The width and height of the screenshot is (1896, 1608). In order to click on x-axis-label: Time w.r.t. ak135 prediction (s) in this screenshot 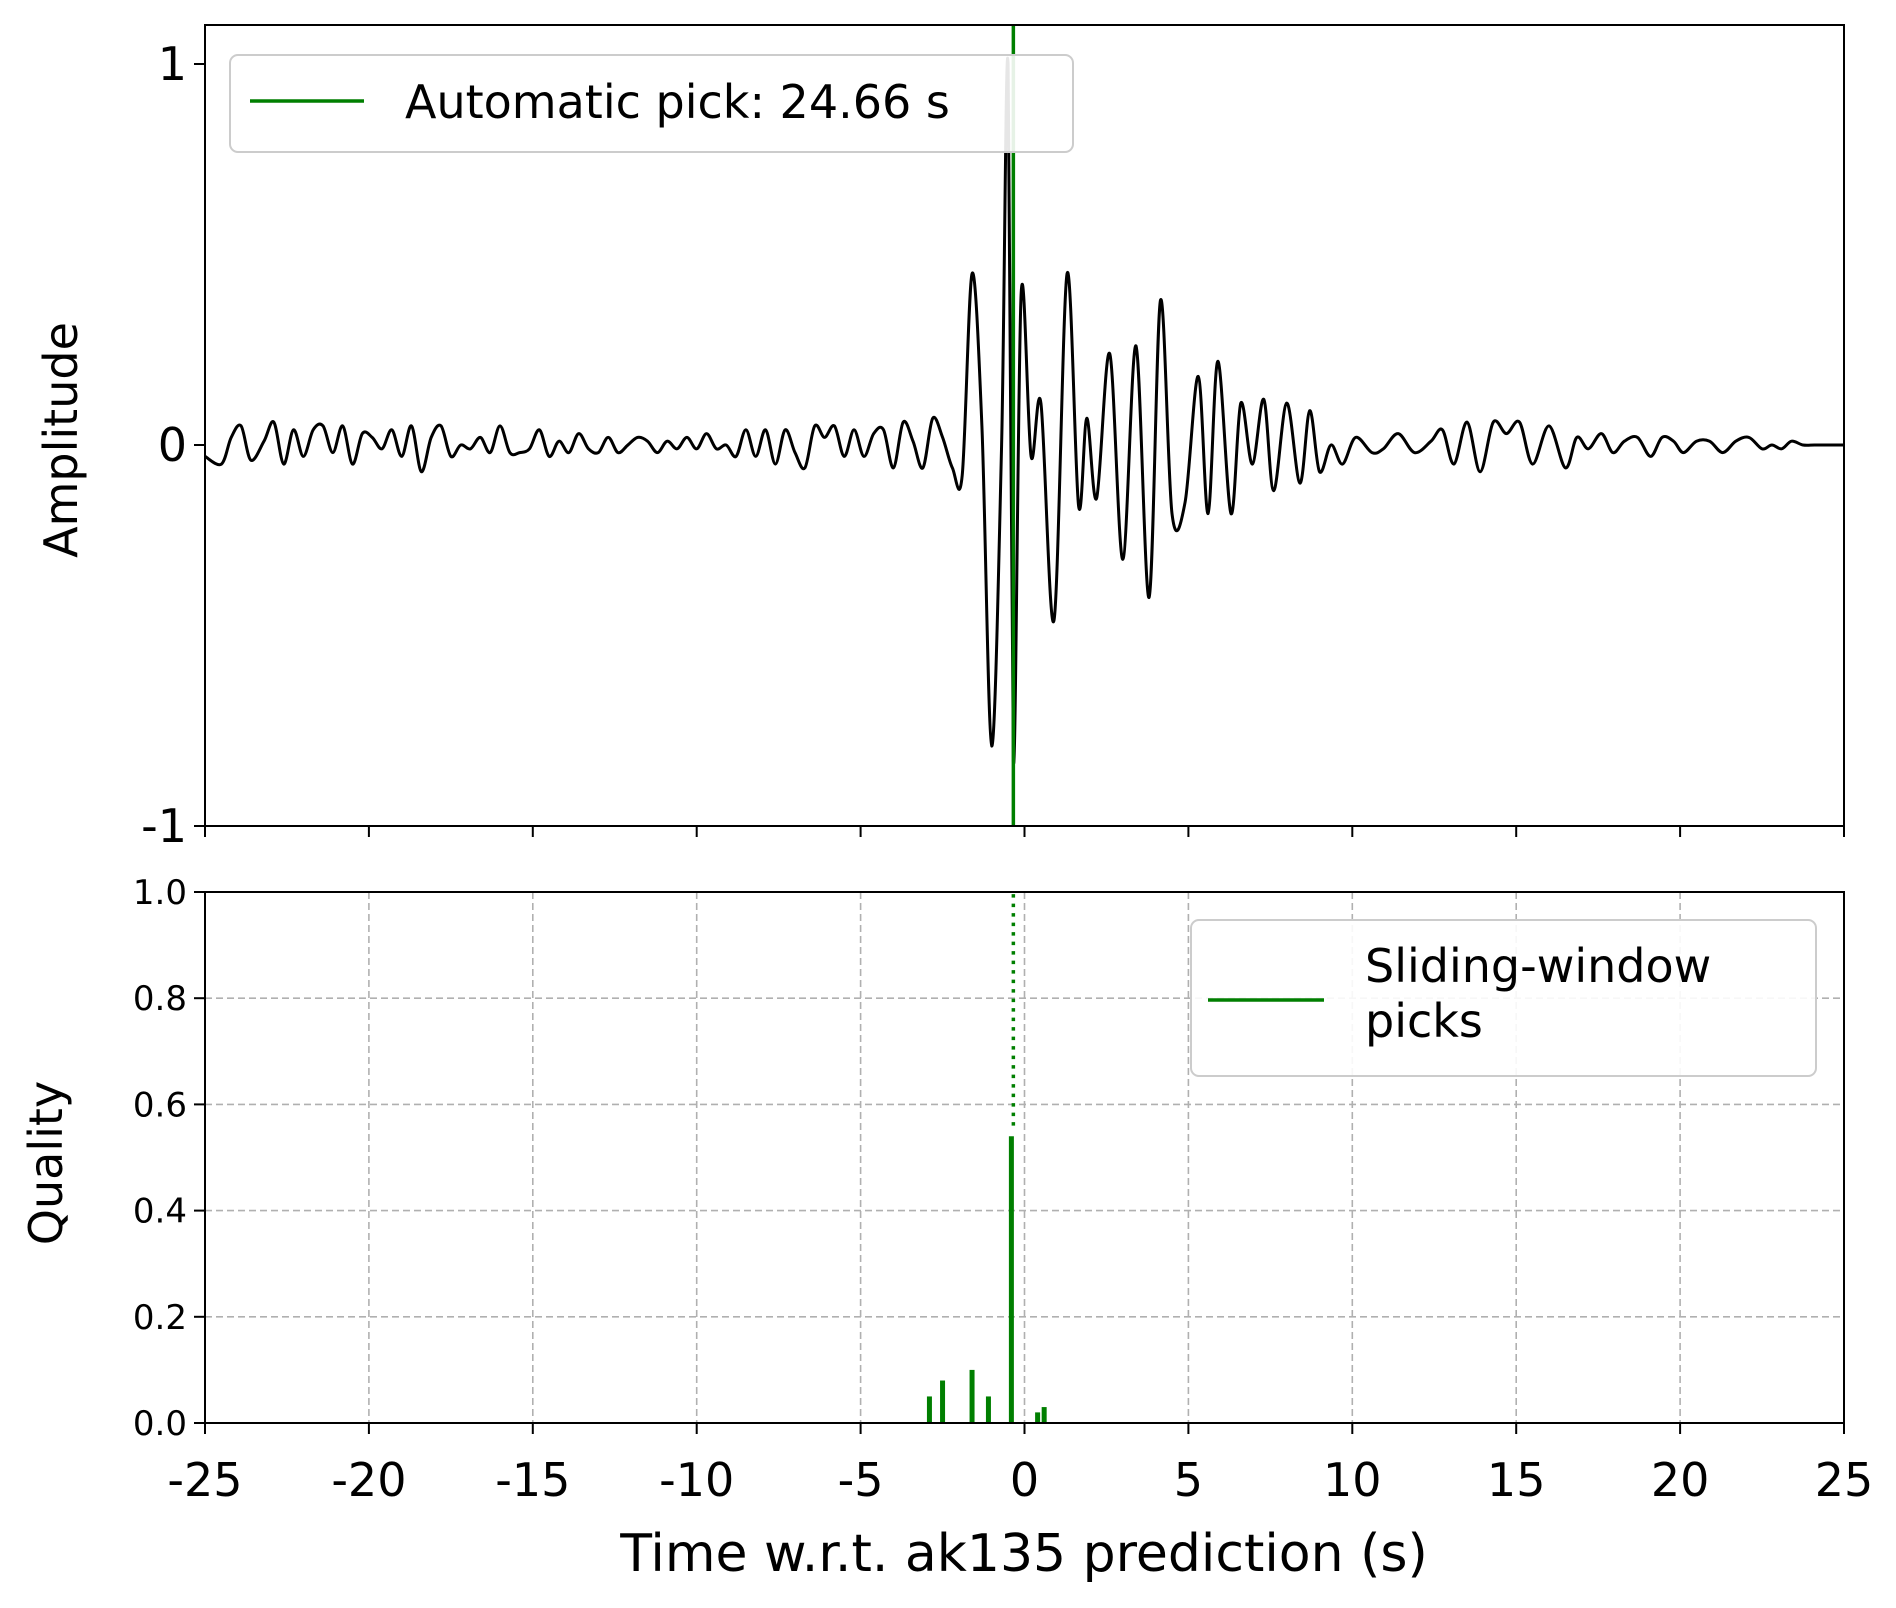, I will do `click(1023, 1554)`.